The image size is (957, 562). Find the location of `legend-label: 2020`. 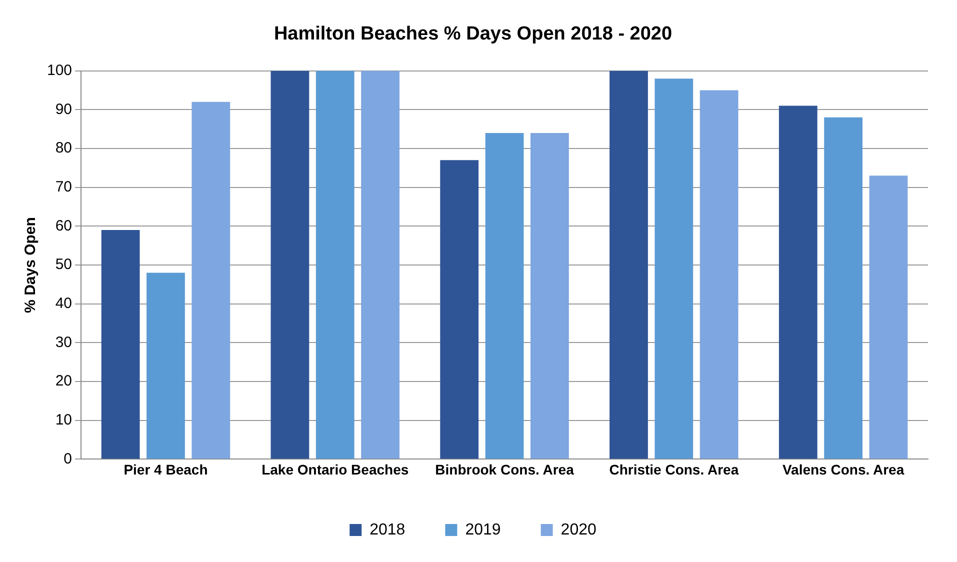

legend-label: 2020 is located at coordinates (578, 529).